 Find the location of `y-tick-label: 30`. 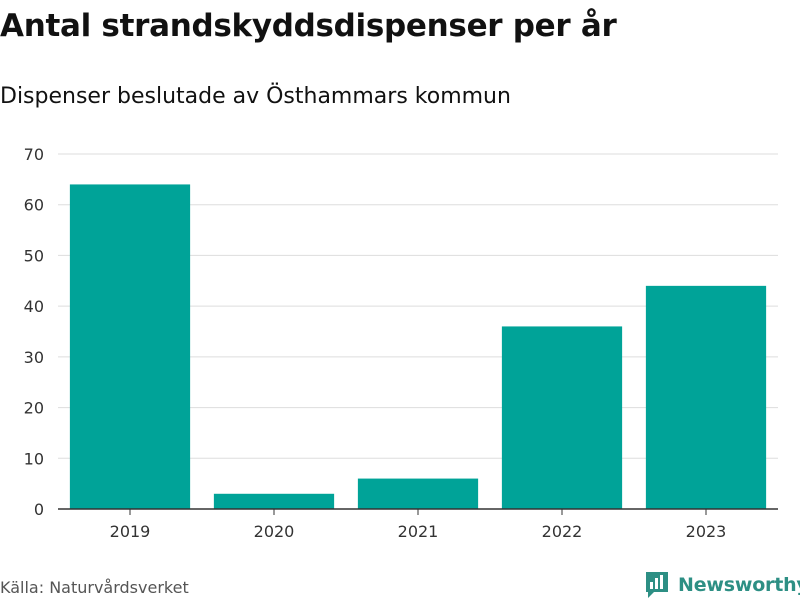

y-tick-label: 30 is located at coordinates (34, 357).